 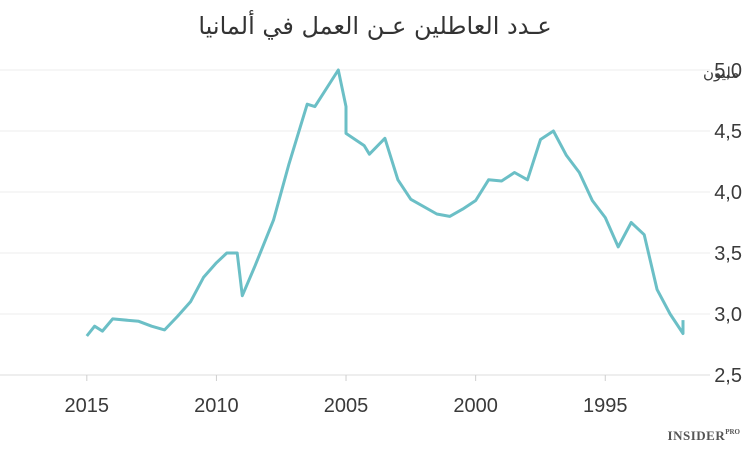 What do you see at coordinates (216, 406) in the screenshot?
I see `x-tick-label: 2010` at bounding box center [216, 406].